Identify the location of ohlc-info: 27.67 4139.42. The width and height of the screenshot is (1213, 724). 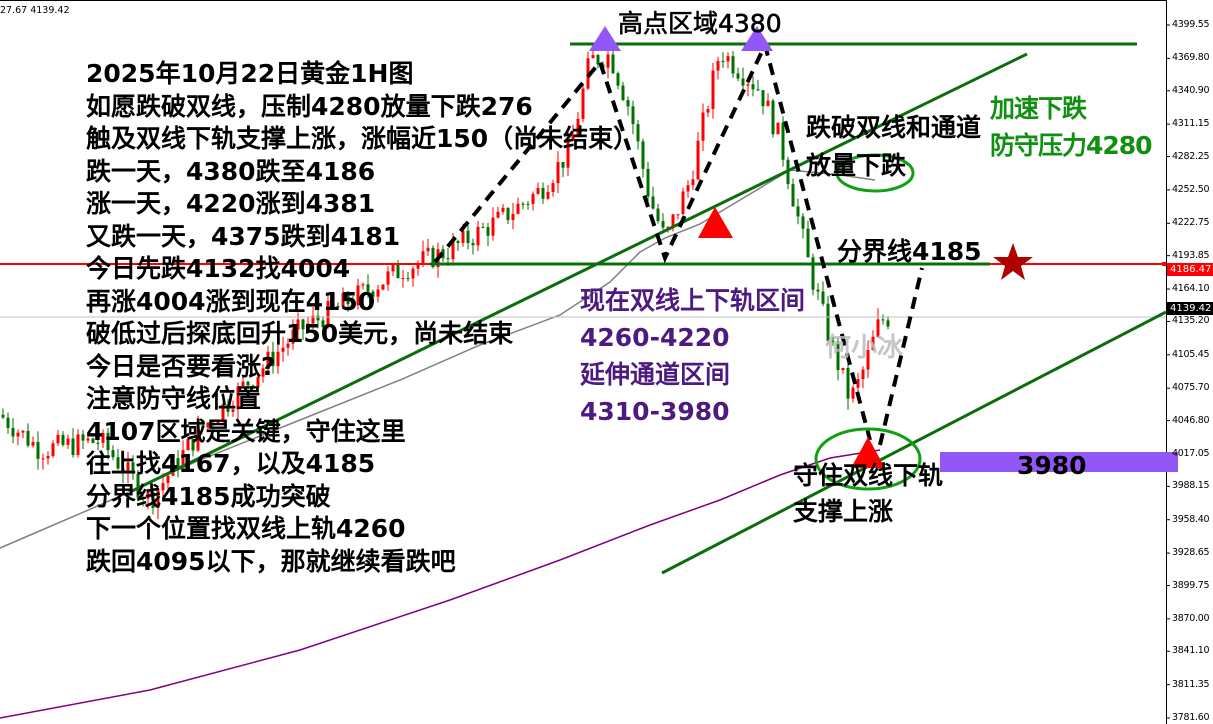
(35, 10).